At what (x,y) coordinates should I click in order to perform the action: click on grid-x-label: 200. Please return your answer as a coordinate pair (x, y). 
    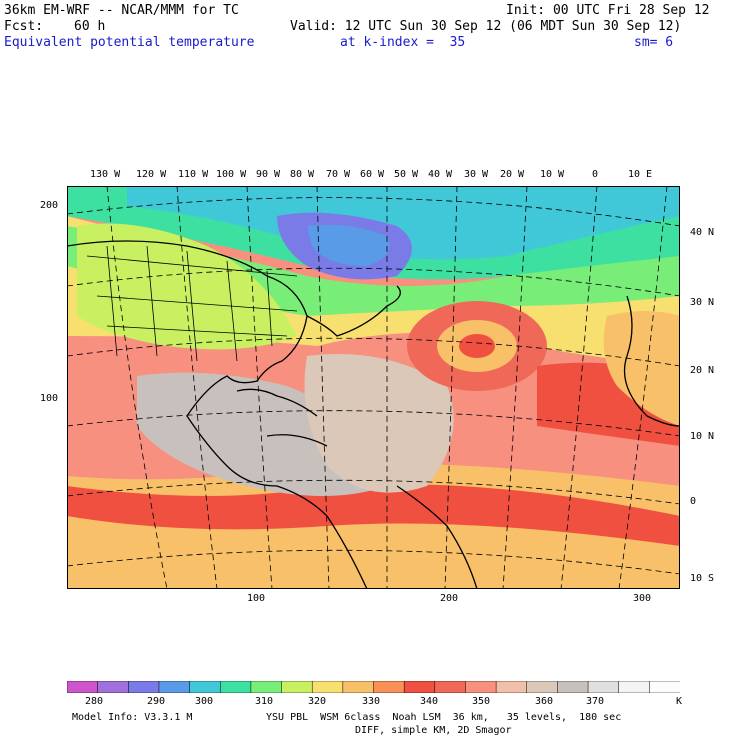
    Looking at the image, I should click on (449, 598).